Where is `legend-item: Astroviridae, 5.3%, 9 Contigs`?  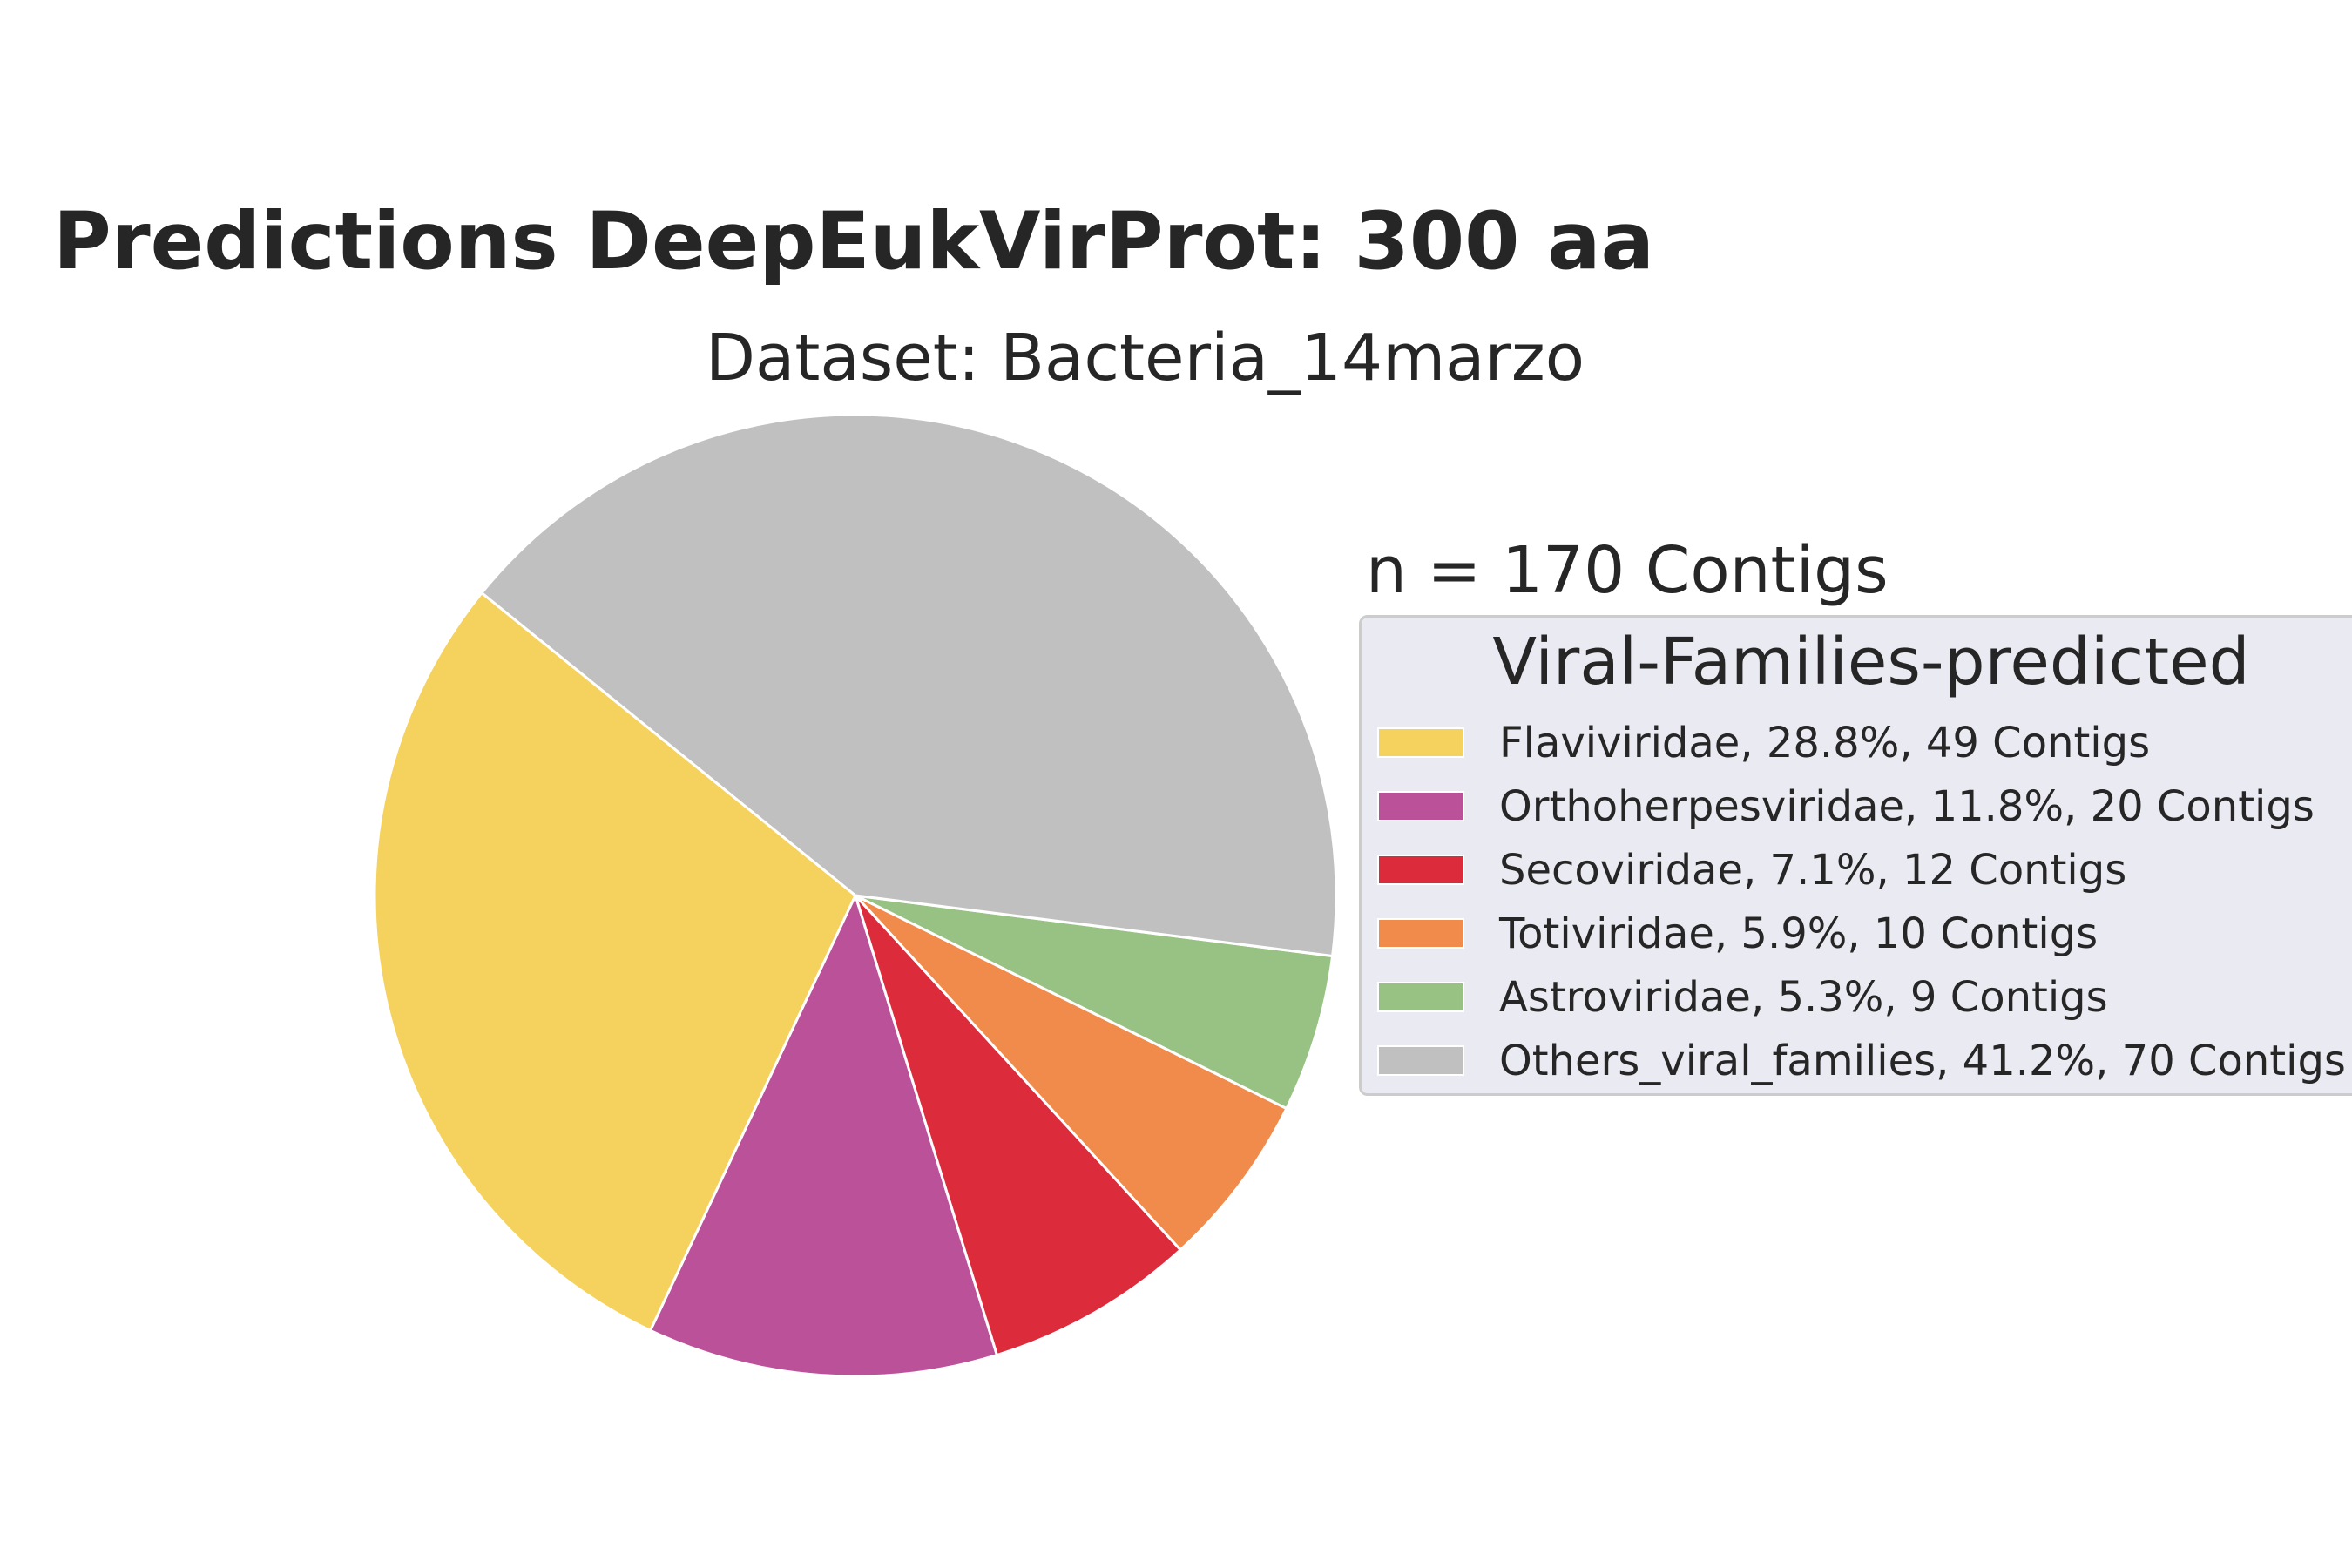 legend-item: Astroviridae, 5.3%, 9 Contigs is located at coordinates (1857, 999).